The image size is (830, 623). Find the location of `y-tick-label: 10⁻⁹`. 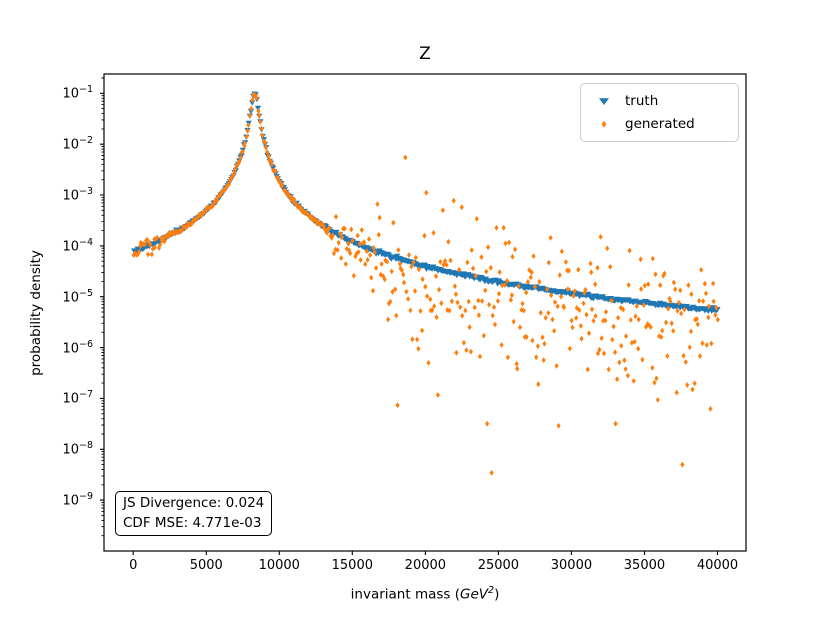

y-tick-label: 10⁻⁹ is located at coordinates (77, 500).